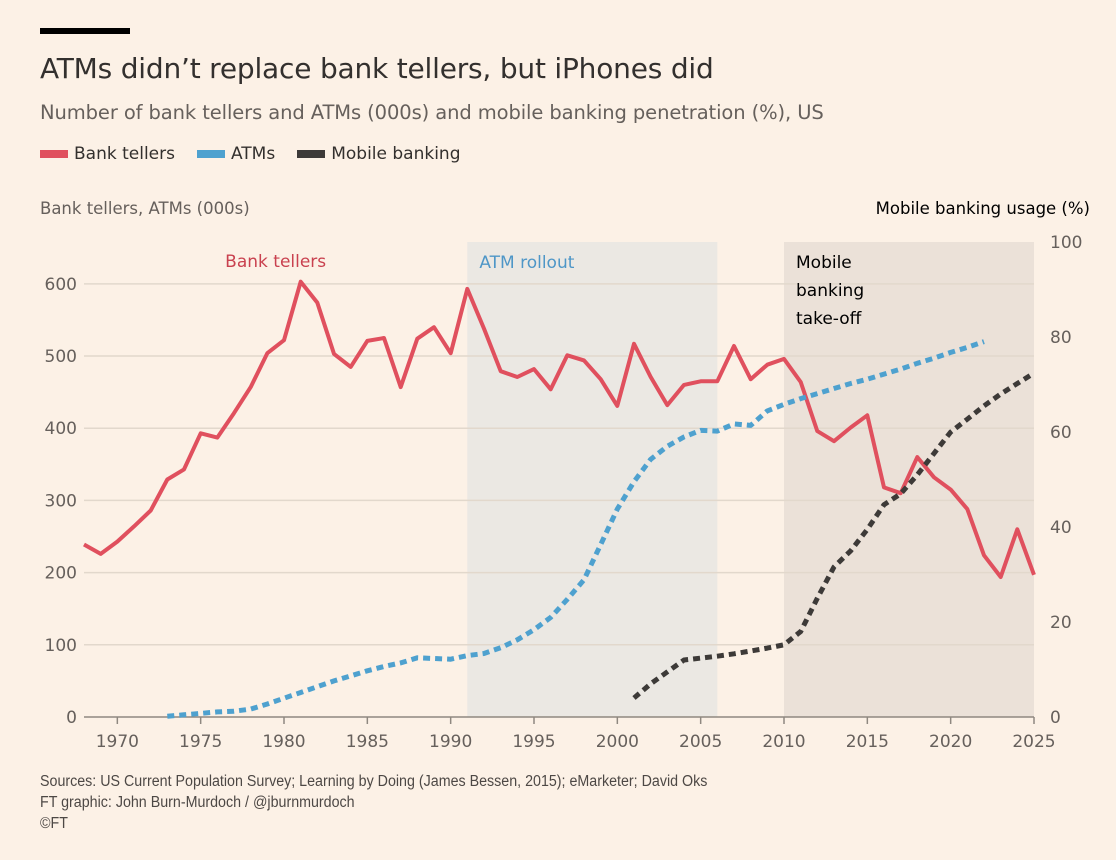 The image size is (1116, 860). Describe the element at coordinates (61, 429) in the screenshot. I see `y-tick-label-left: 400` at that location.